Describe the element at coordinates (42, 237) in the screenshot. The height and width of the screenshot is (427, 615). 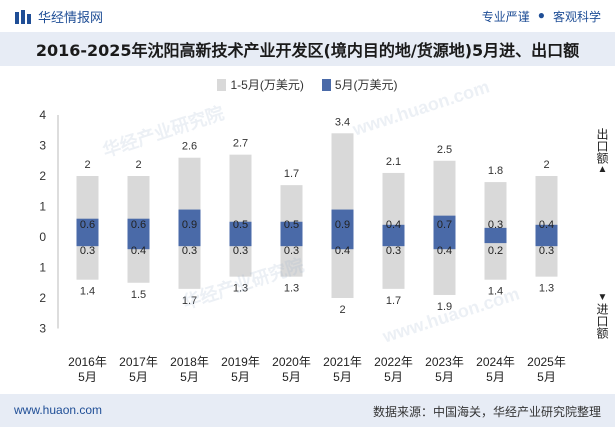
I see `y-tick-label: 0` at that location.